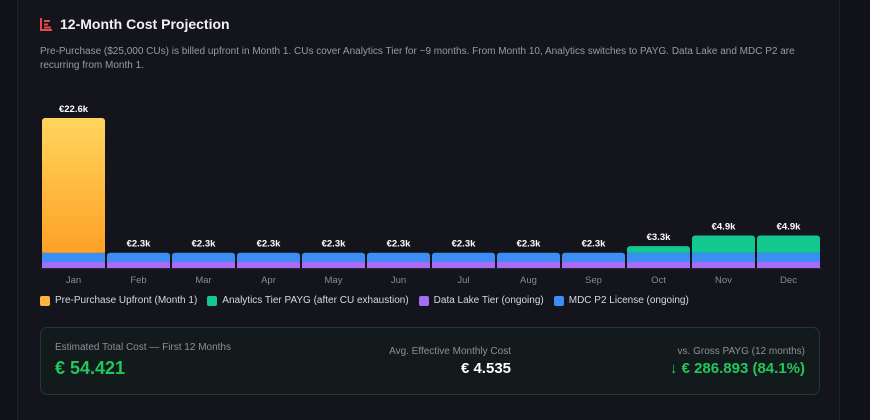  What do you see at coordinates (73, 280) in the screenshot?
I see `x-tick-label: Jan` at bounding box center [73, 280].